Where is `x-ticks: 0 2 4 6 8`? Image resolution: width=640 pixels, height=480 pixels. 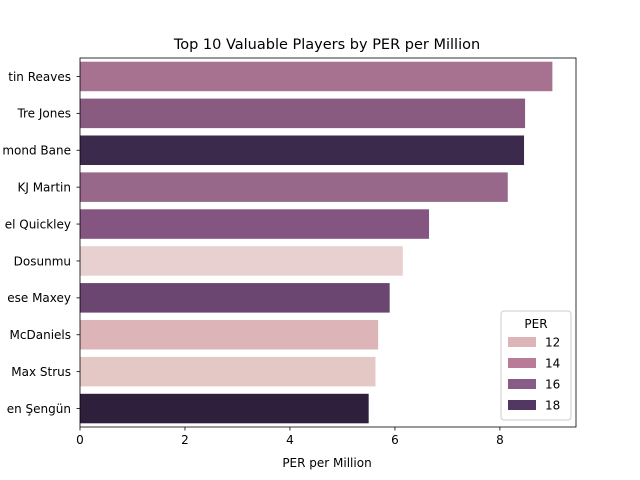 x-ticks: 0 2 4 6 8 is located at coordinates (290, 437).